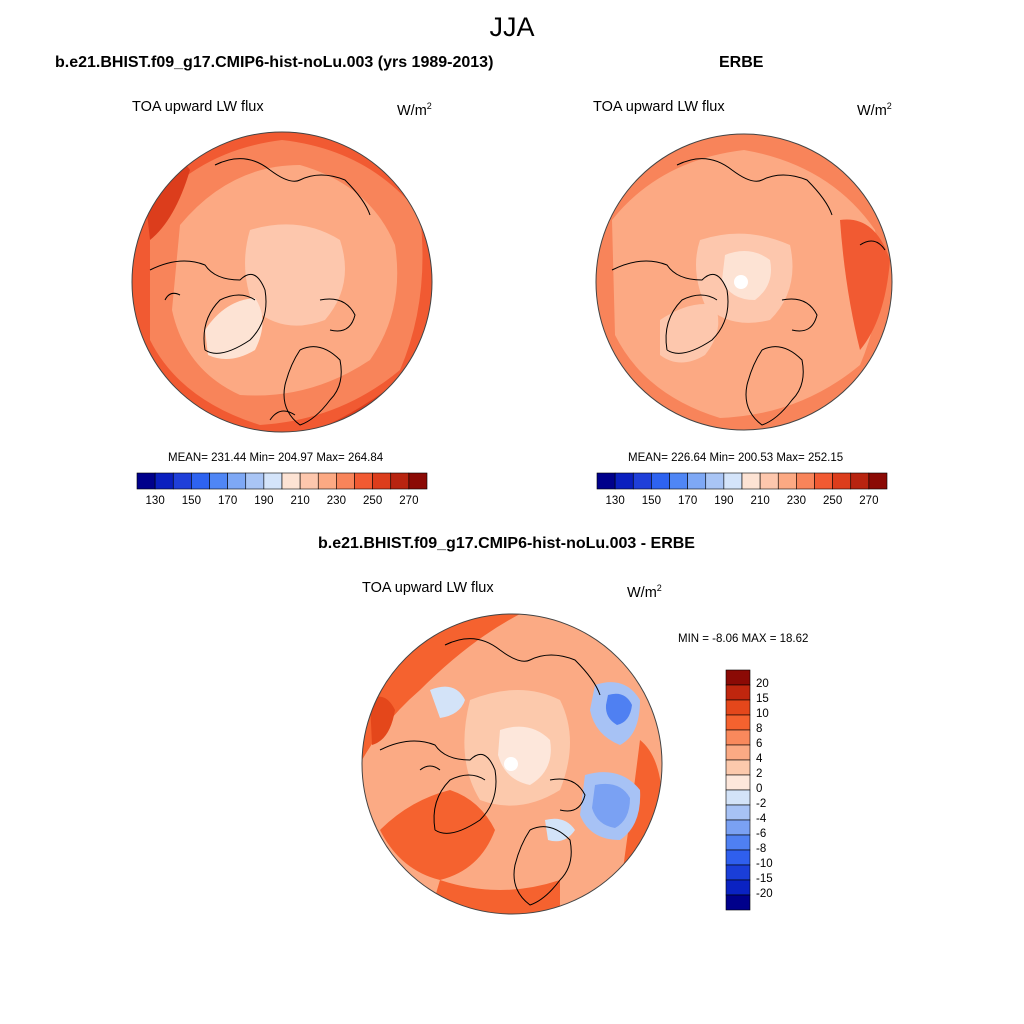 This screenshot has height=1024, width=1024. I want to click on obs-map-fill, so click(744, 282).